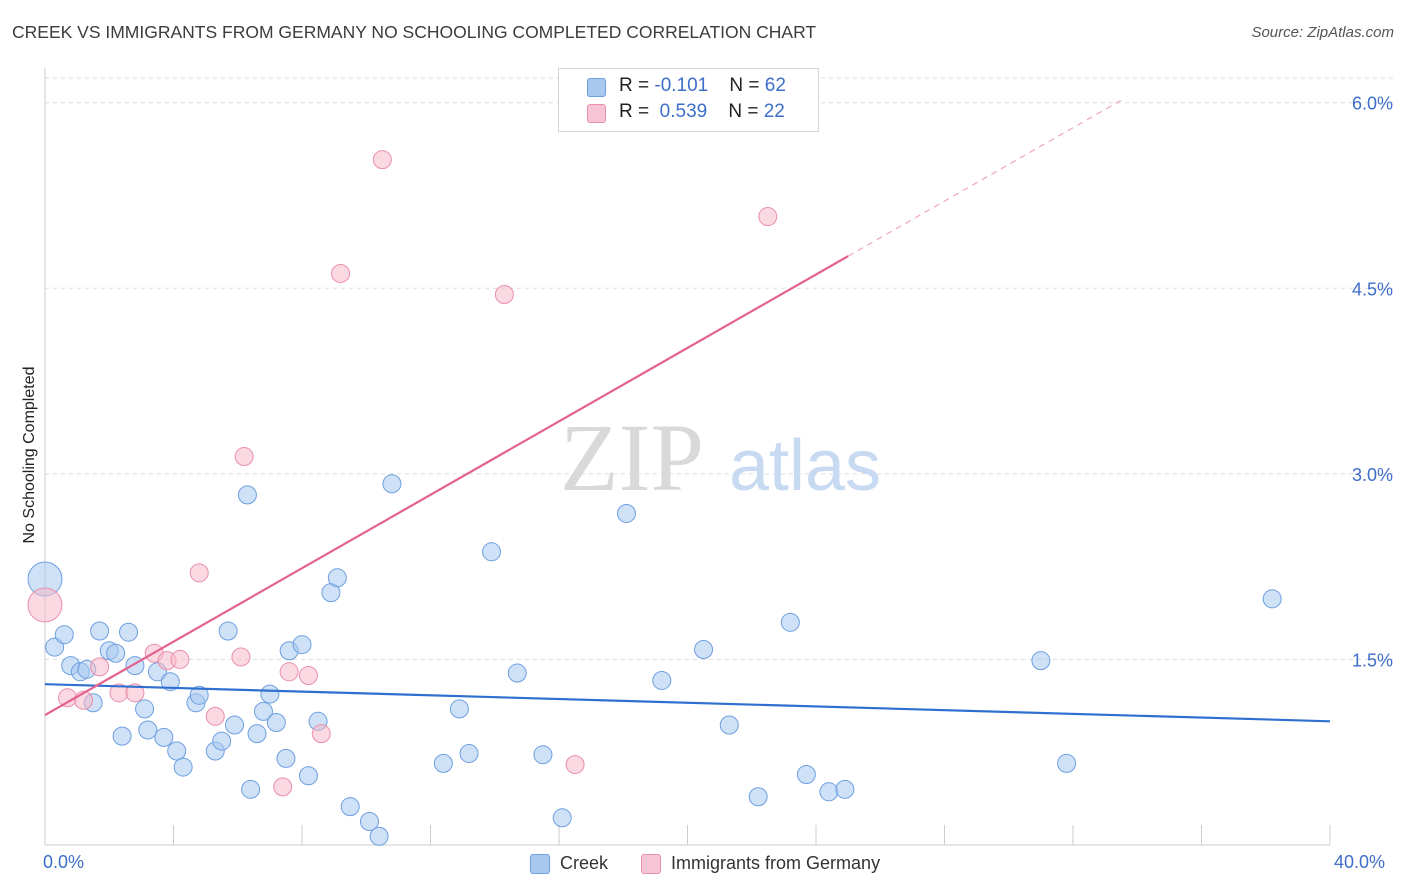  I want to click on germany-r-label: R =, so click(637, 111).